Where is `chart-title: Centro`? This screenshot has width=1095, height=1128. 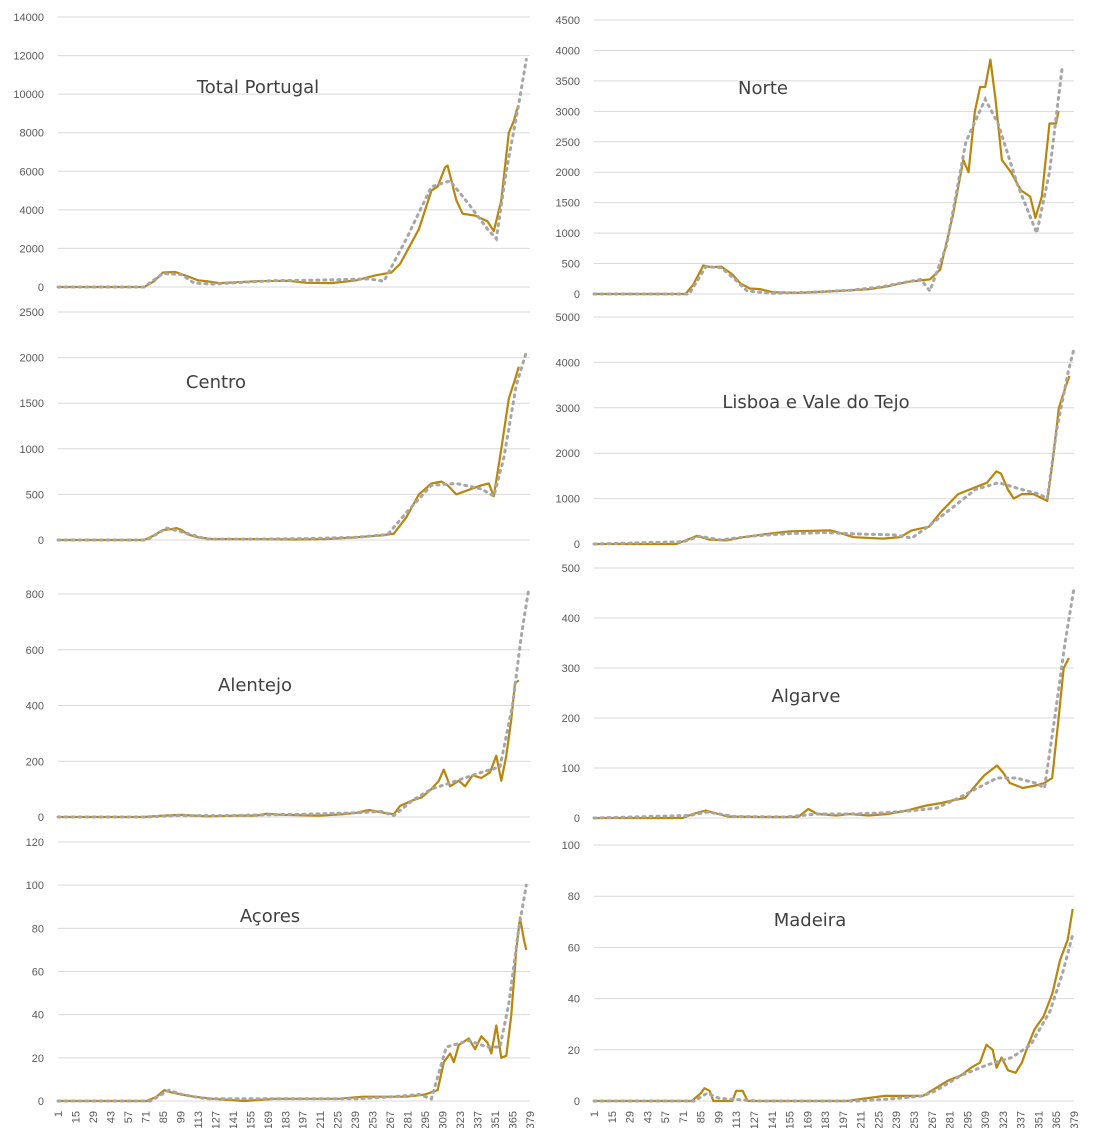
chart-title: Centro is located at coordinates (216, 382).